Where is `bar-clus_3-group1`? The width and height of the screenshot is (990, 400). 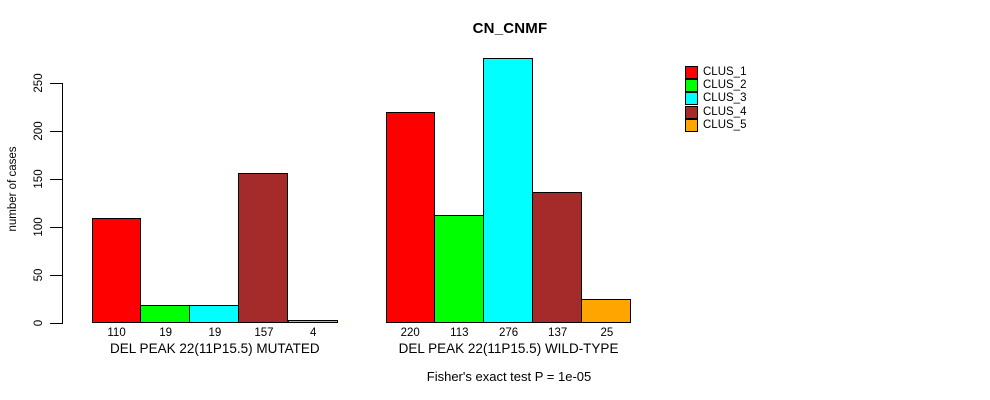
bar-clus_3-group1 is located at coordinates (214, 314).